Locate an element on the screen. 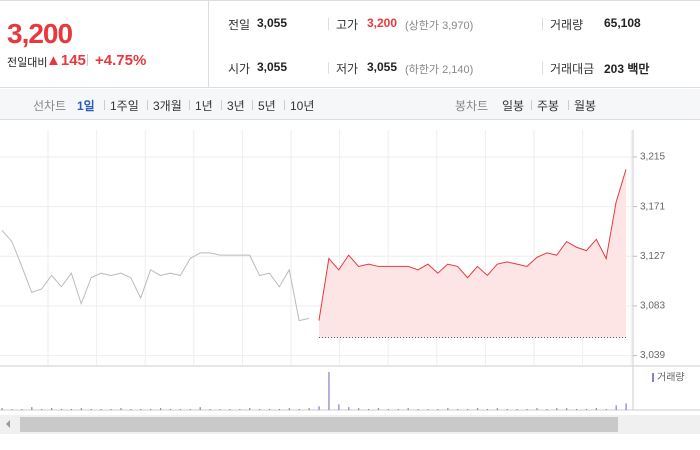  stat-label: 전일 is located at coordinates (239, 25).